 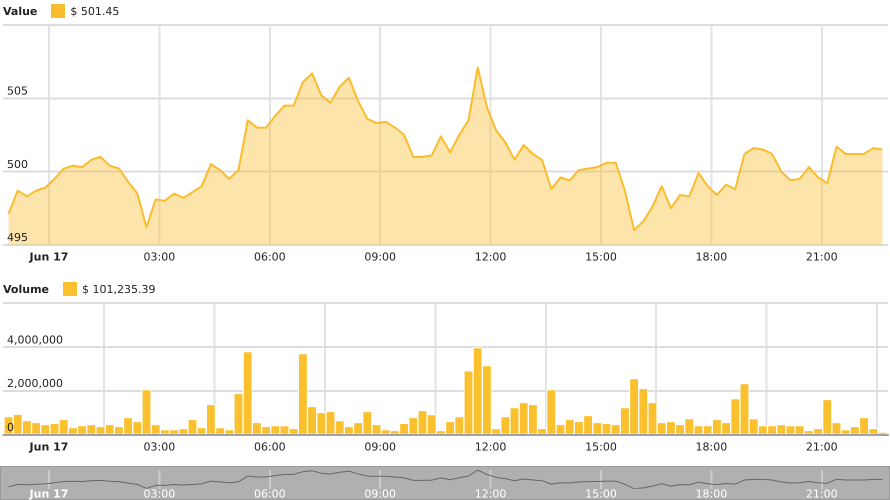 What do you see at coordinates (119, 289) in the screenshot?
I see `legend-label: $ 101,235.39` at bounding box center [119, 289].